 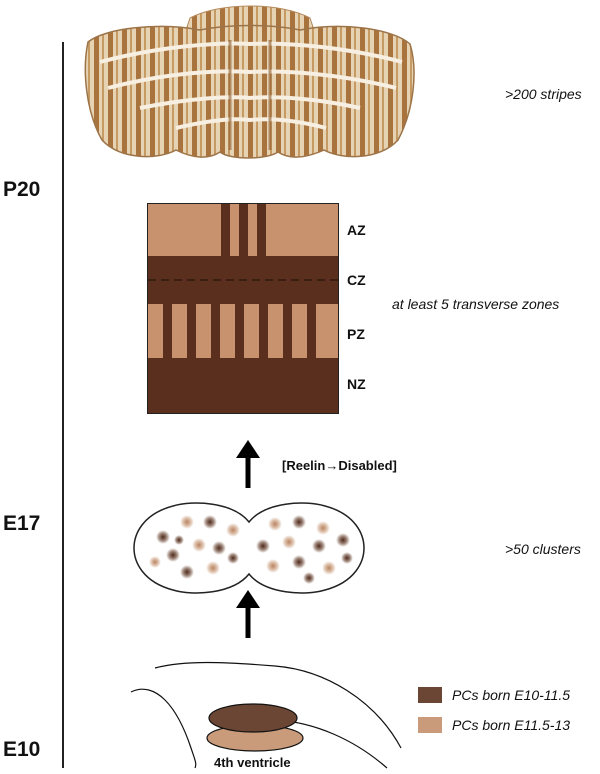 What do you see at coordinates (63, 405) in the screenshot?
I see `timeline-axis` at bounding box center [63, 405].